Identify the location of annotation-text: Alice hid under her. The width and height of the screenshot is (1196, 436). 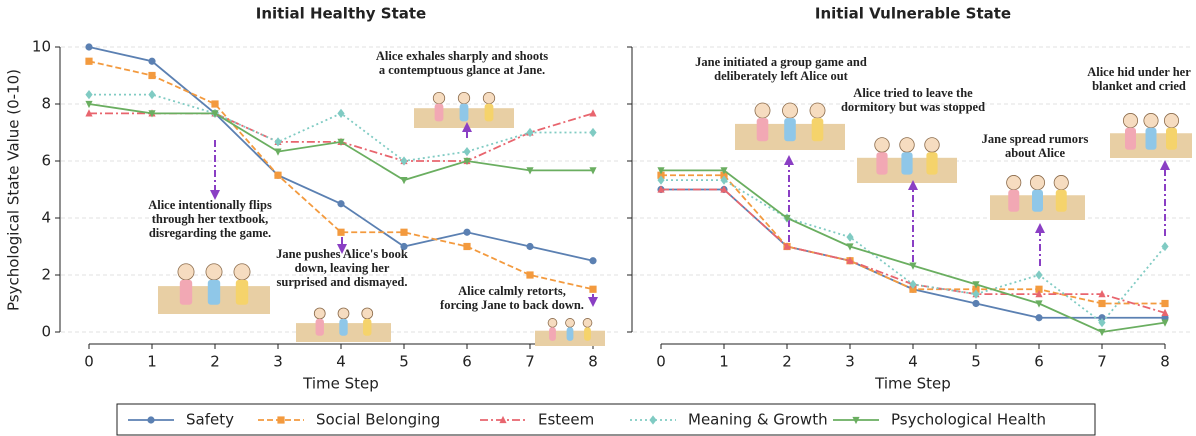
(1139, 72).